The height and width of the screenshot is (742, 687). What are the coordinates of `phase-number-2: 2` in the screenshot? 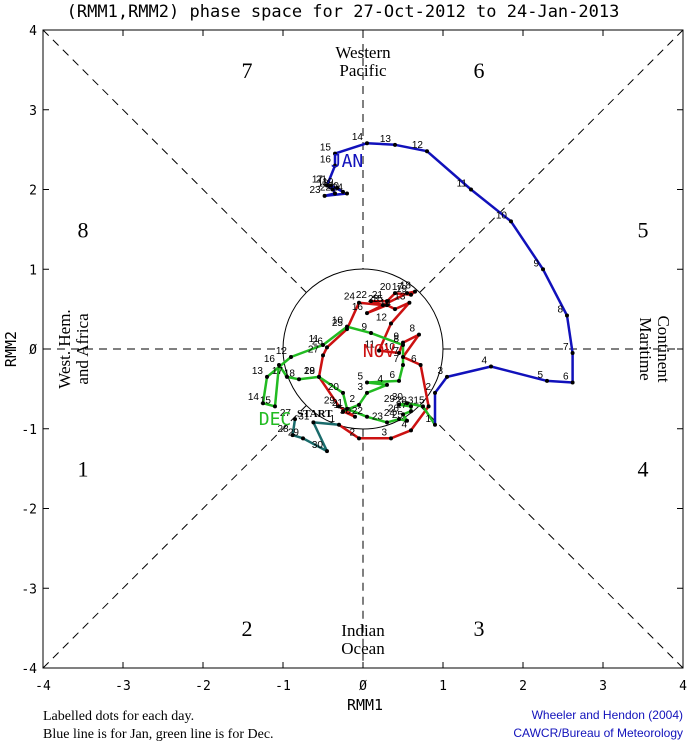 It's located at (247, 628).